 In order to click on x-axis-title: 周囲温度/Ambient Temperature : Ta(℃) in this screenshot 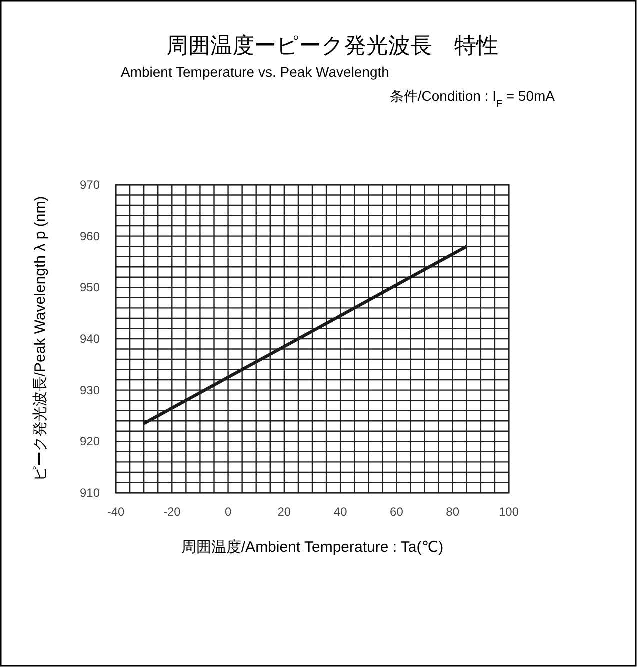, I will do `click(312, 547)`.